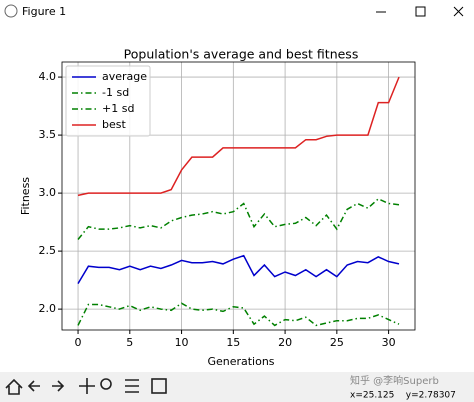  Describe the element at coordinates (44, 11) in the screenshot. I see `window-title: Figure 1` at that location.